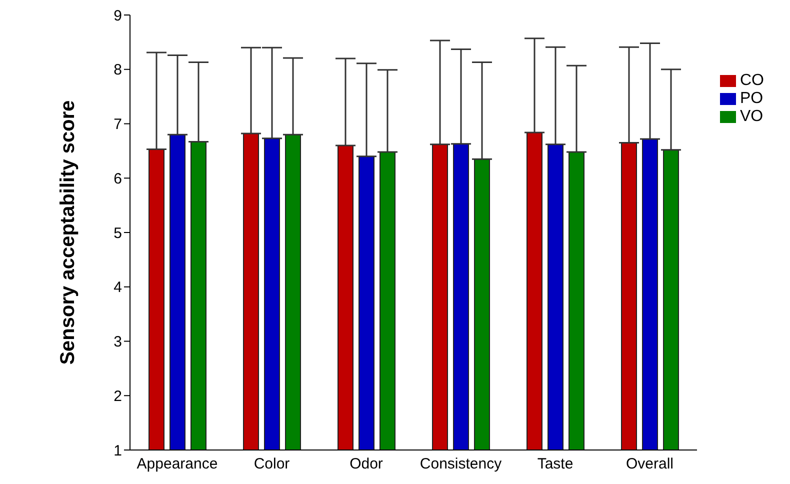  I want to click on y-tick-label: 3, so click(118, 342).